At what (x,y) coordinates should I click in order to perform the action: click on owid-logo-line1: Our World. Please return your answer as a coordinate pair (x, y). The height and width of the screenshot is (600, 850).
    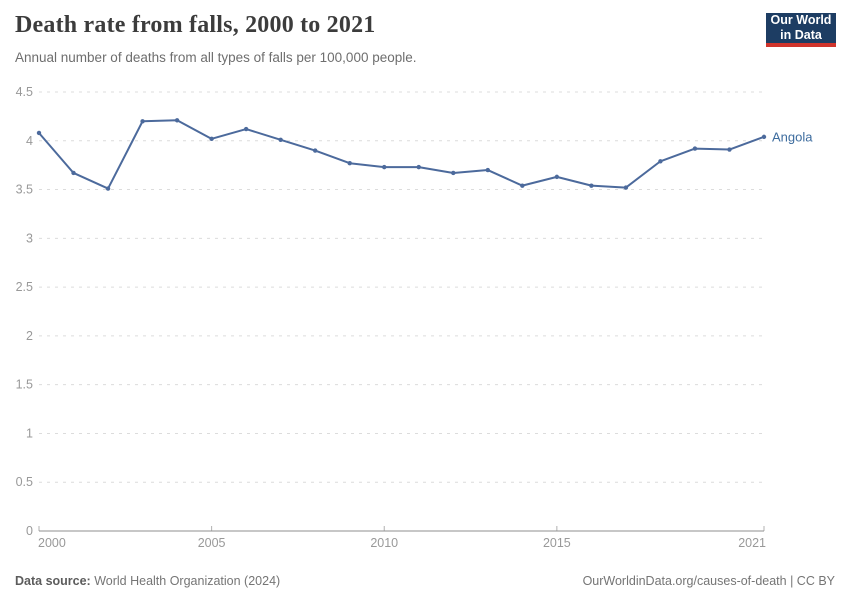
    Looking at the image, I should click on (801, 20).